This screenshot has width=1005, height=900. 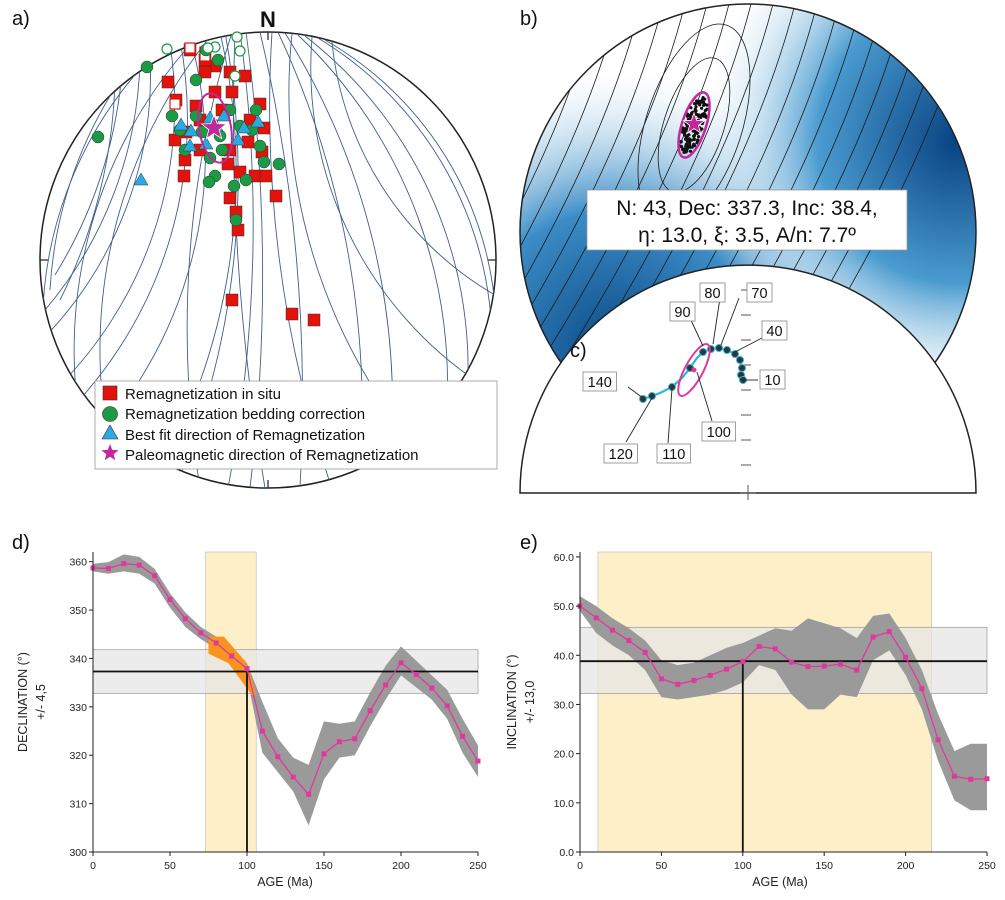 I want to click on apwp-curve, so click(x=285, y=679).